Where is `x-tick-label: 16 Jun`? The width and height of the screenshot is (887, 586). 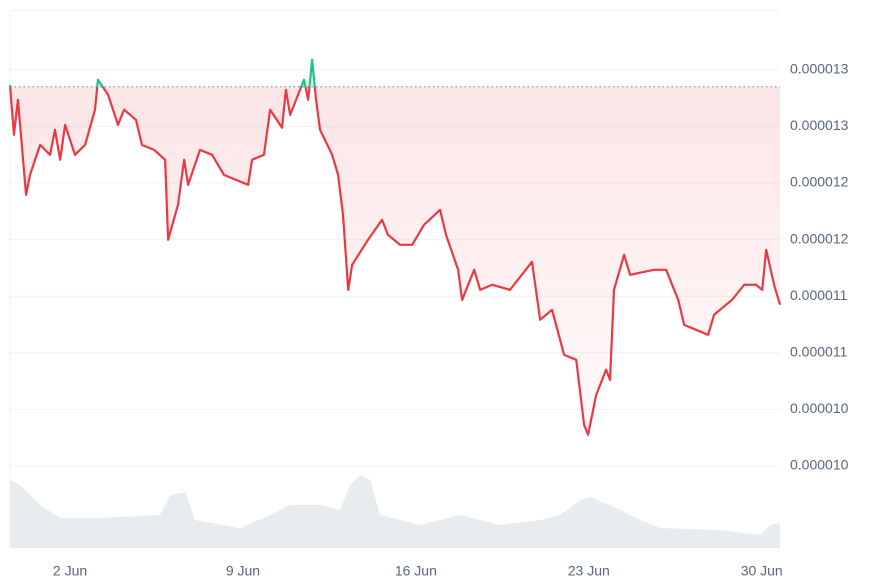
x-tick-label: 16 Jun is located at coordinates (416, 571).